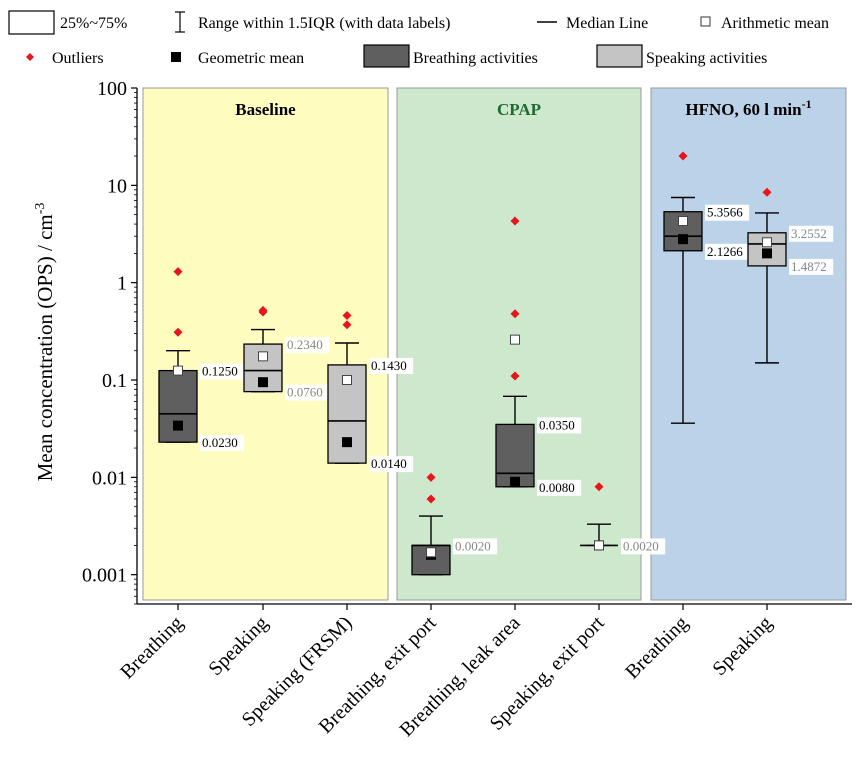 This screenshot has width=859, height=770. What do you see at coordinates (809, 266) in the screenshot?
I see `box-data-label: 1.4872` at bounding box center [809, 266].